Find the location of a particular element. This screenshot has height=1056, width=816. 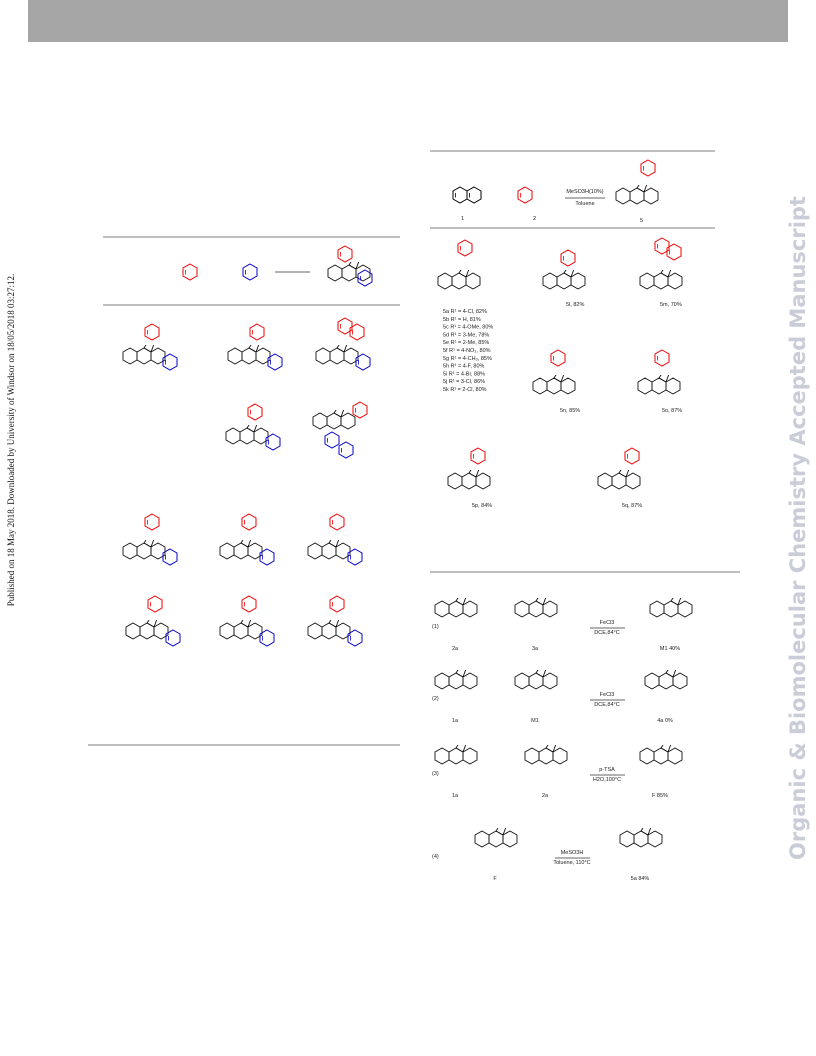

condition: MeSO3H(10%) is located at coordinates (584, 192).